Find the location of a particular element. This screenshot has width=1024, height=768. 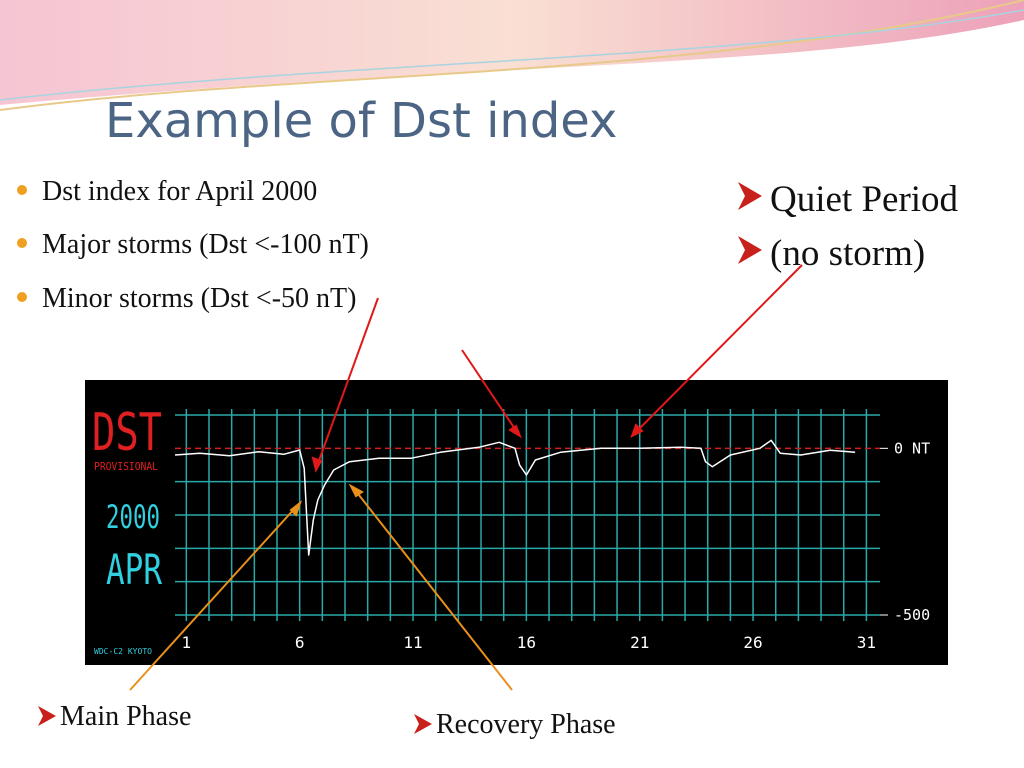

chart-label: WDC-C2 KYOTO is located at coordinates (123, 651).